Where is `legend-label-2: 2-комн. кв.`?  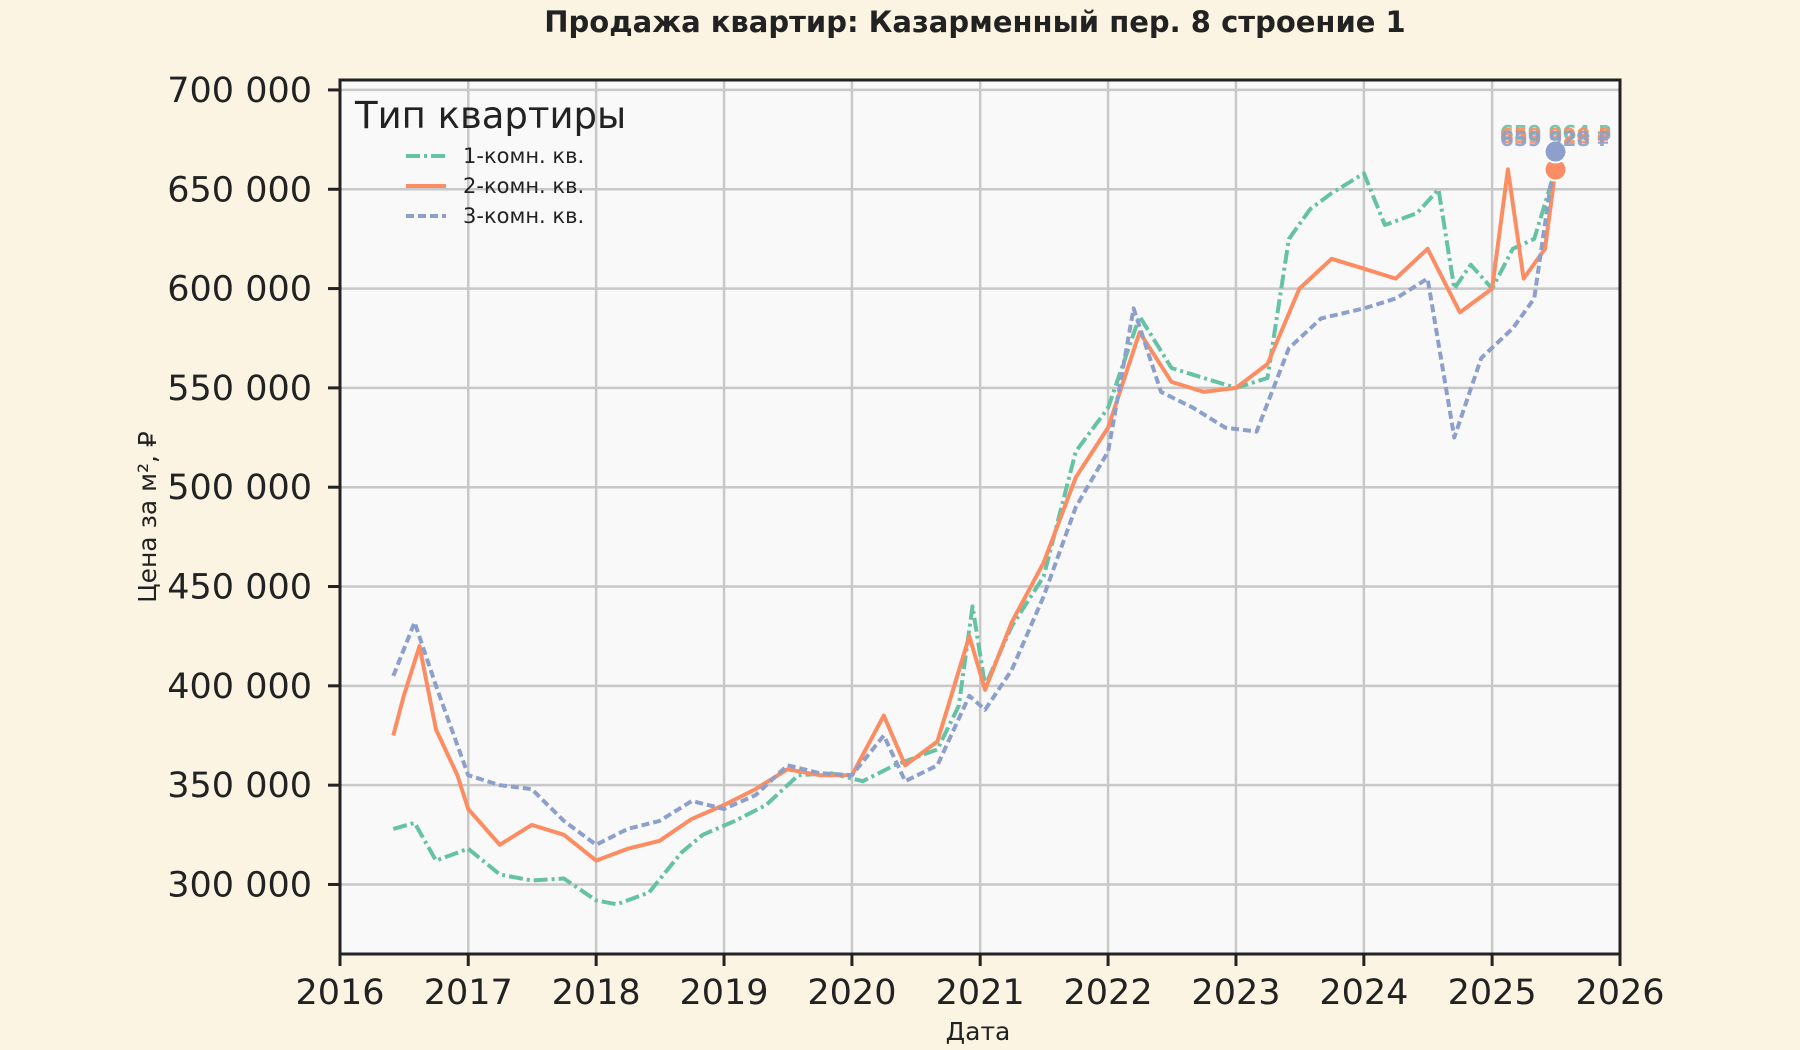 legend-label-2: 2-комн. кв. is located at coordinates (523, 186).